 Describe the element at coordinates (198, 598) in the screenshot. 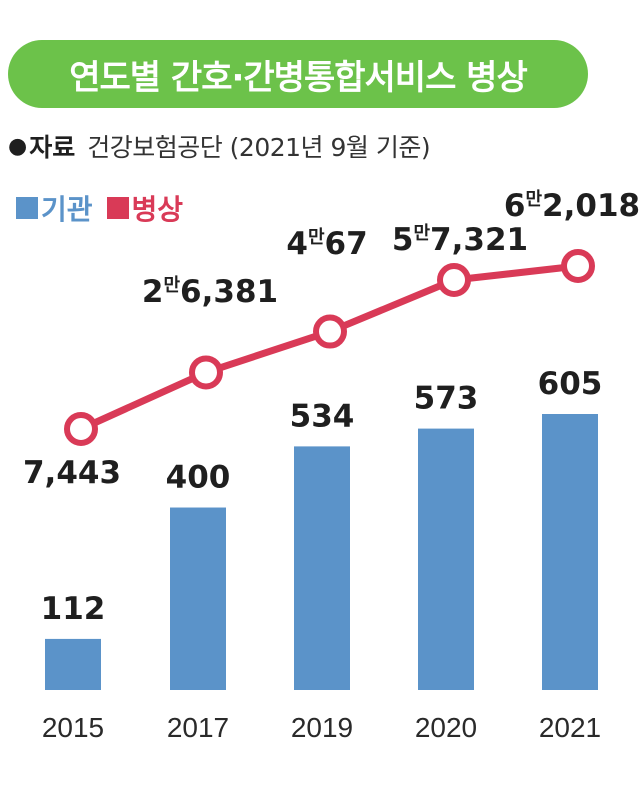

I see `bar-2017` at that location.